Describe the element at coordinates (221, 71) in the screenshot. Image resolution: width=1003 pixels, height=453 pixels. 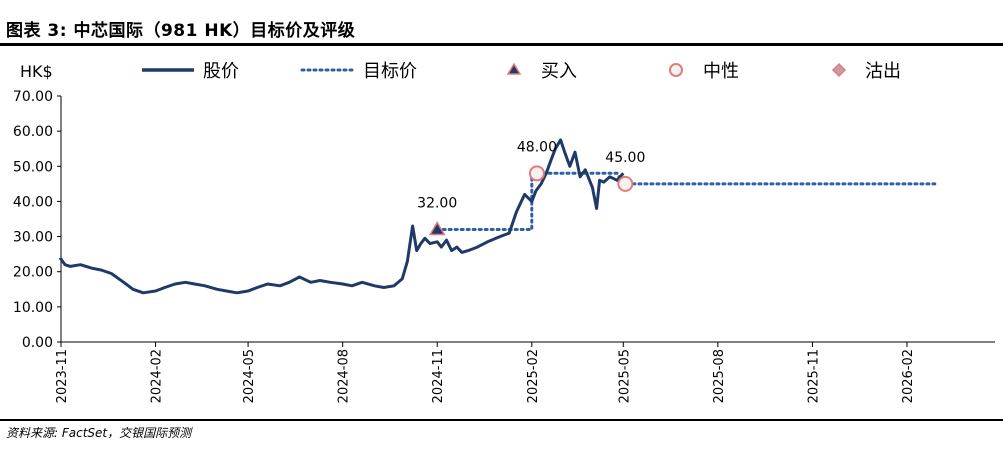
I see `legend-label: 股价` at that location.